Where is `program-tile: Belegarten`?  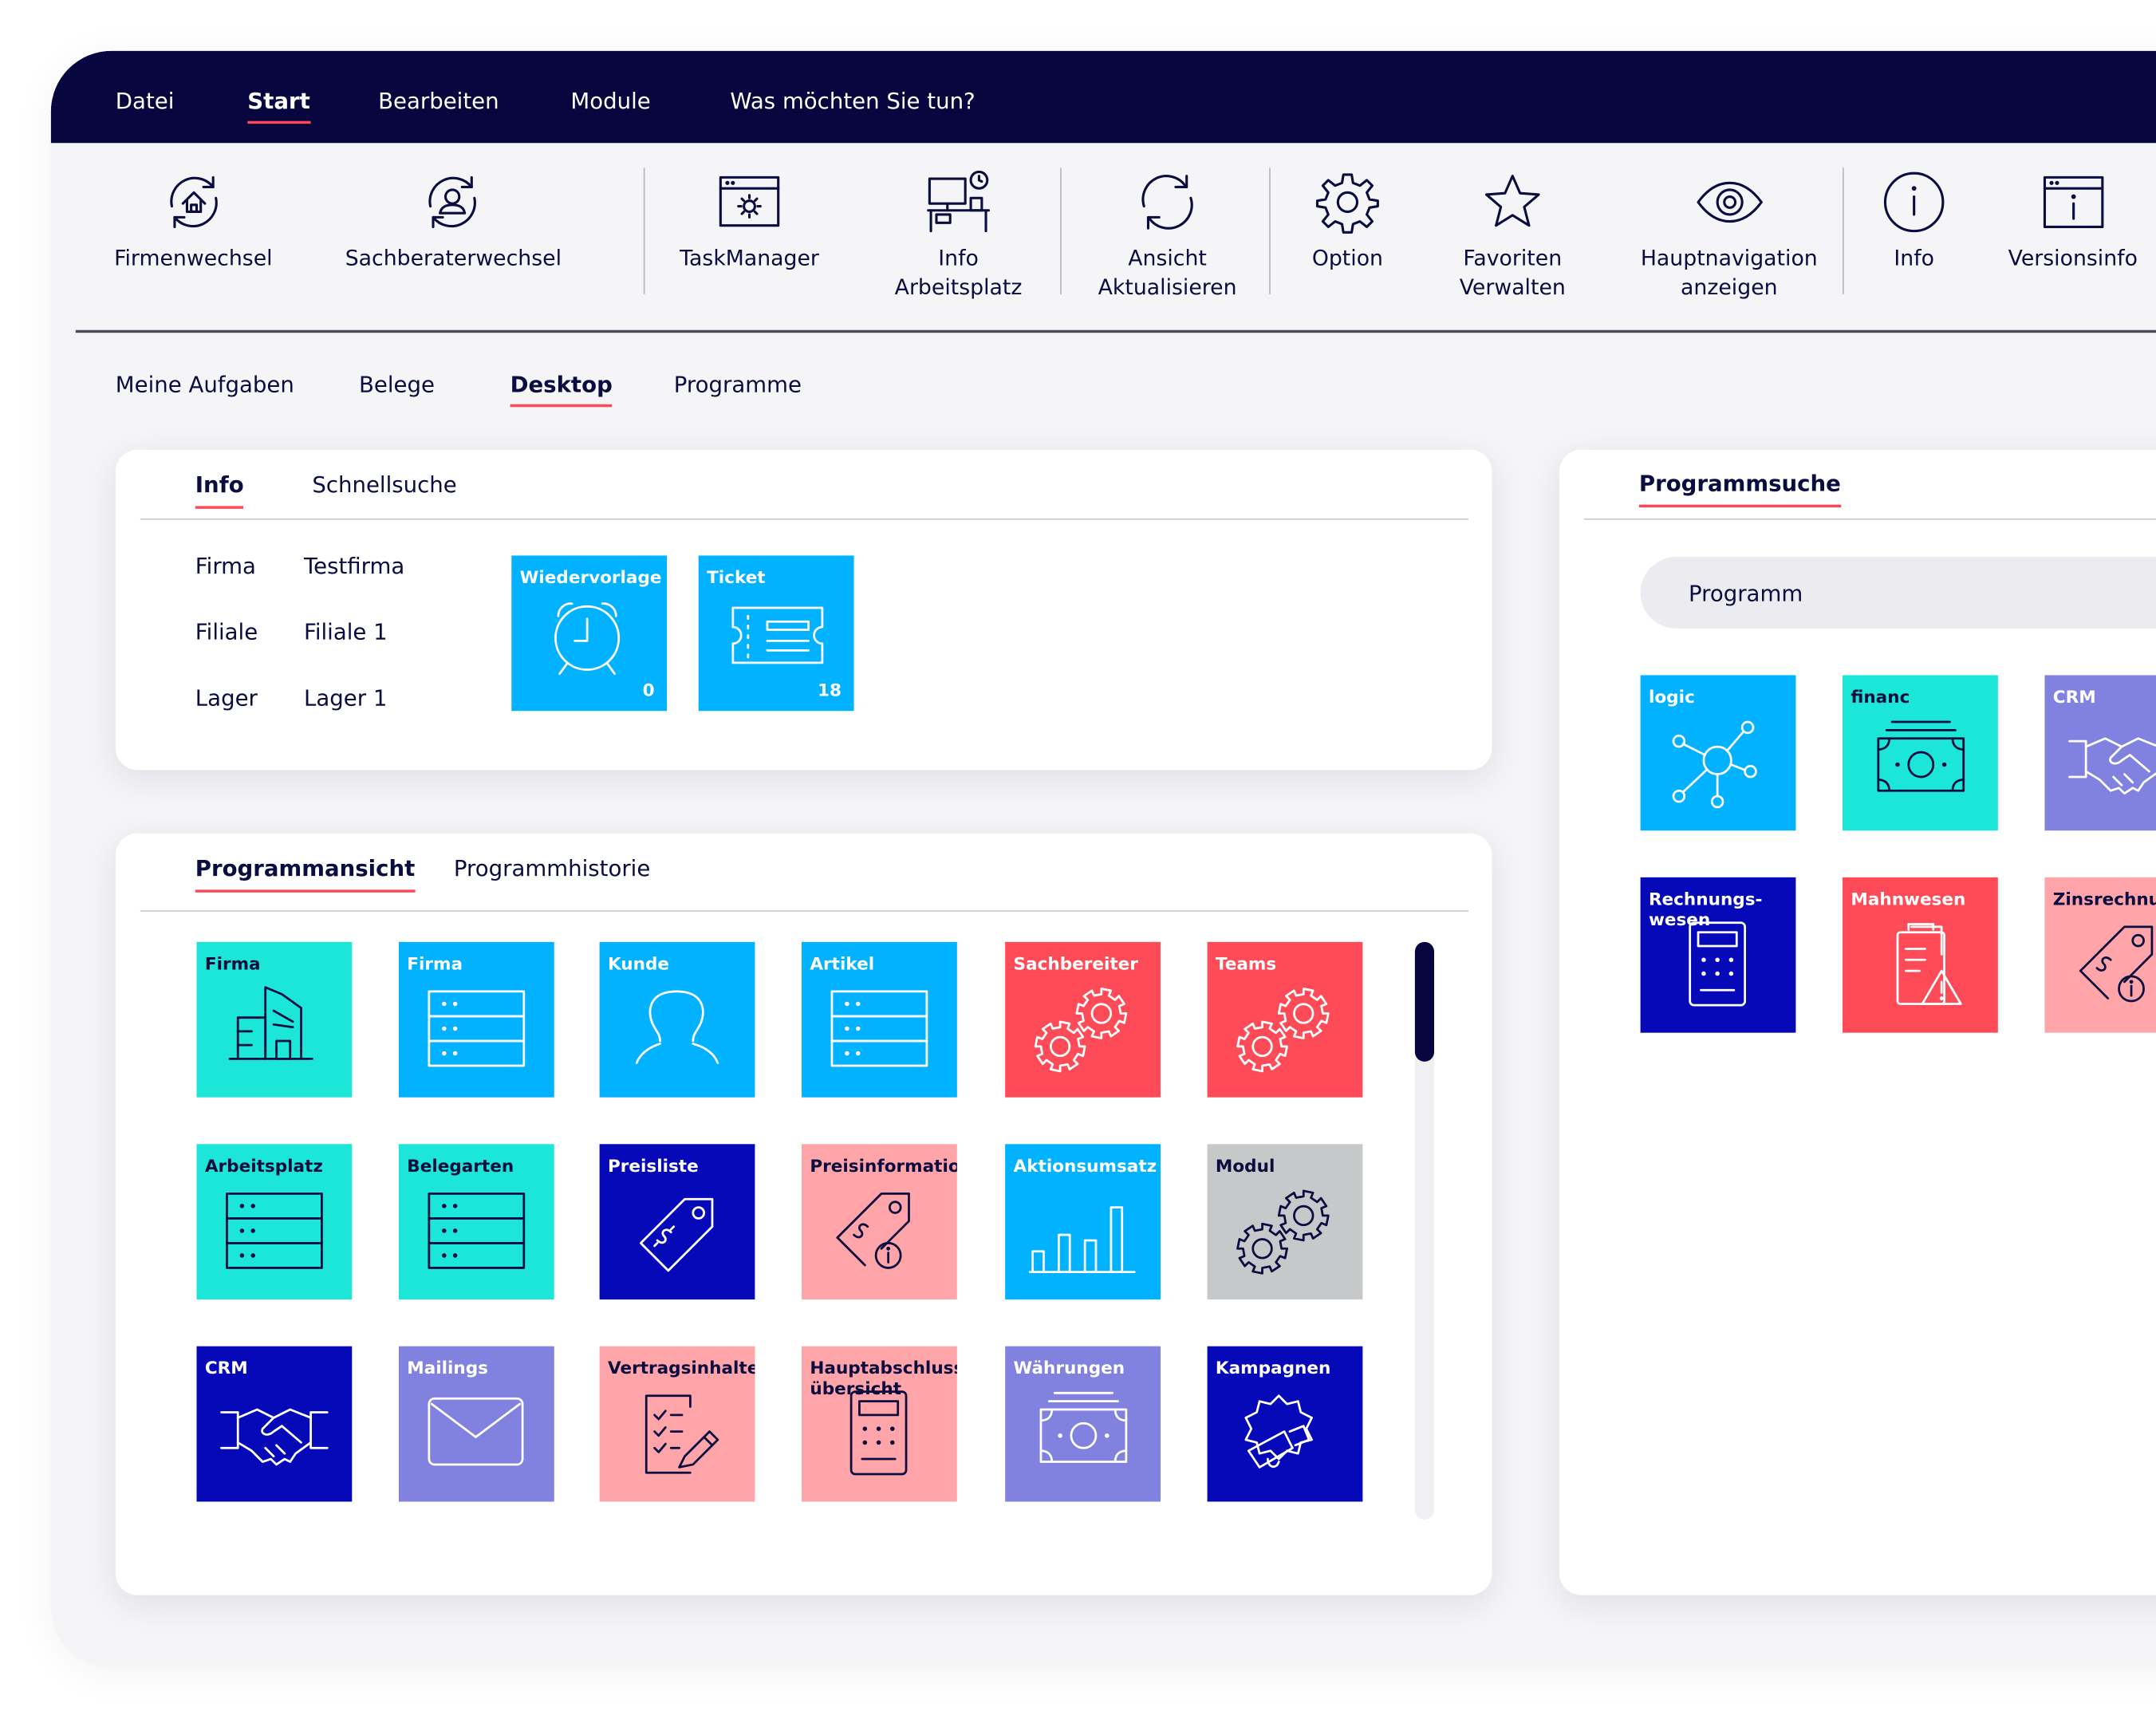 program-tile: Belegarten is located at coordinates (476, 1222).